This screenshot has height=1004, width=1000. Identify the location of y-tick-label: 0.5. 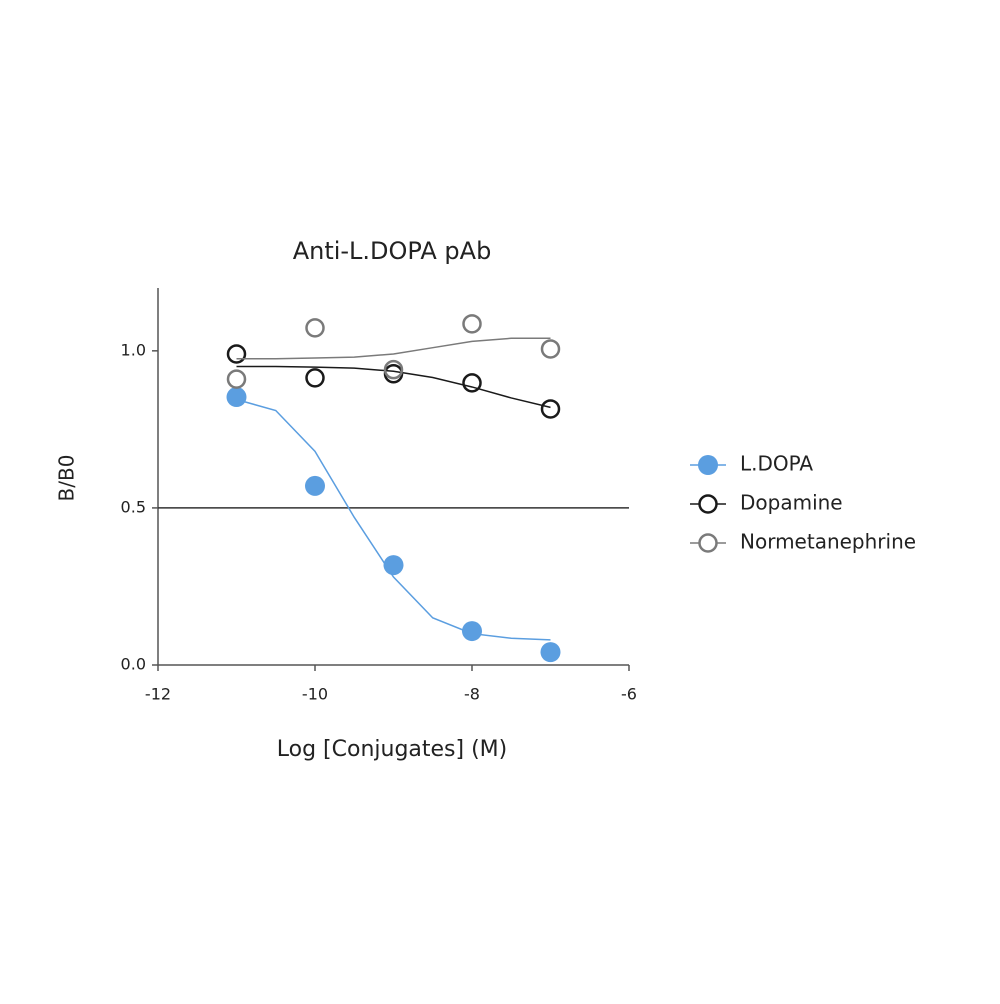
(133, 506).